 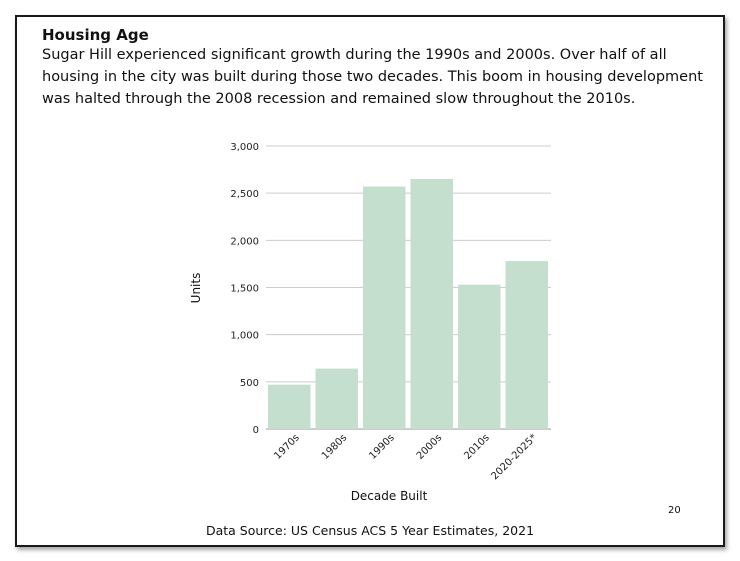 I want to click on y-tick-labels: 0 500 1,000 1,500 2,000 2,500 3,000, so click(x=244, y=289).